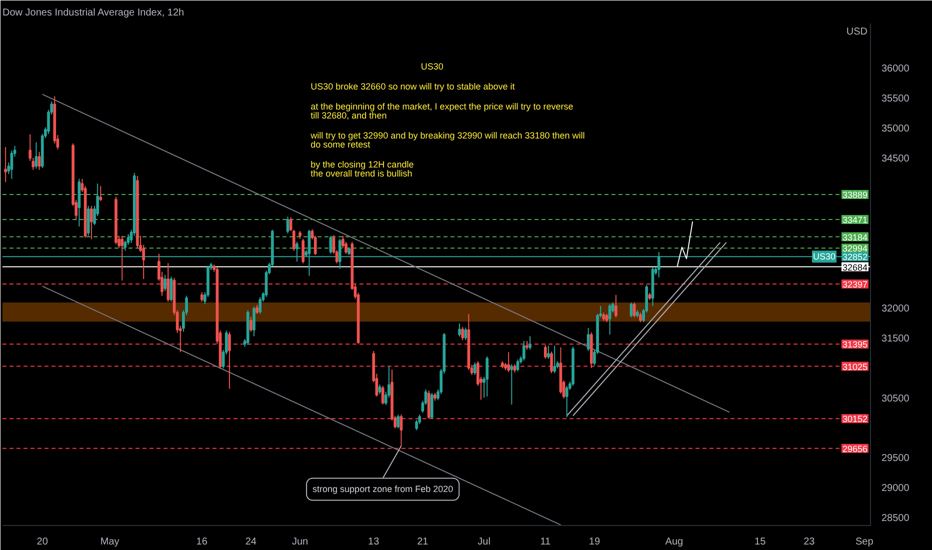 This screenshot has width=932, height=550. I want to click on y-tick-label: 36000, so click(896, 68).